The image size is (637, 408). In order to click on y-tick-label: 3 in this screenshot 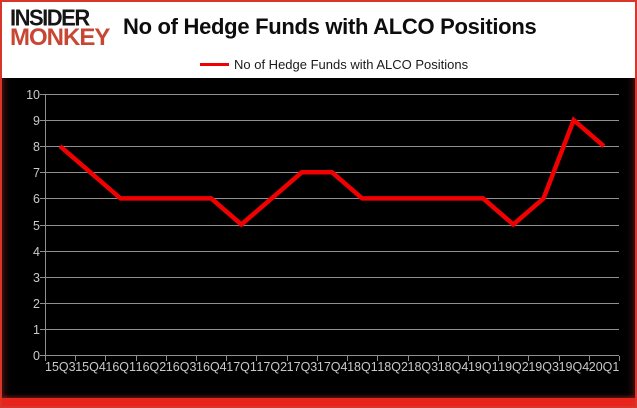, I will do `click(36, 277)`.